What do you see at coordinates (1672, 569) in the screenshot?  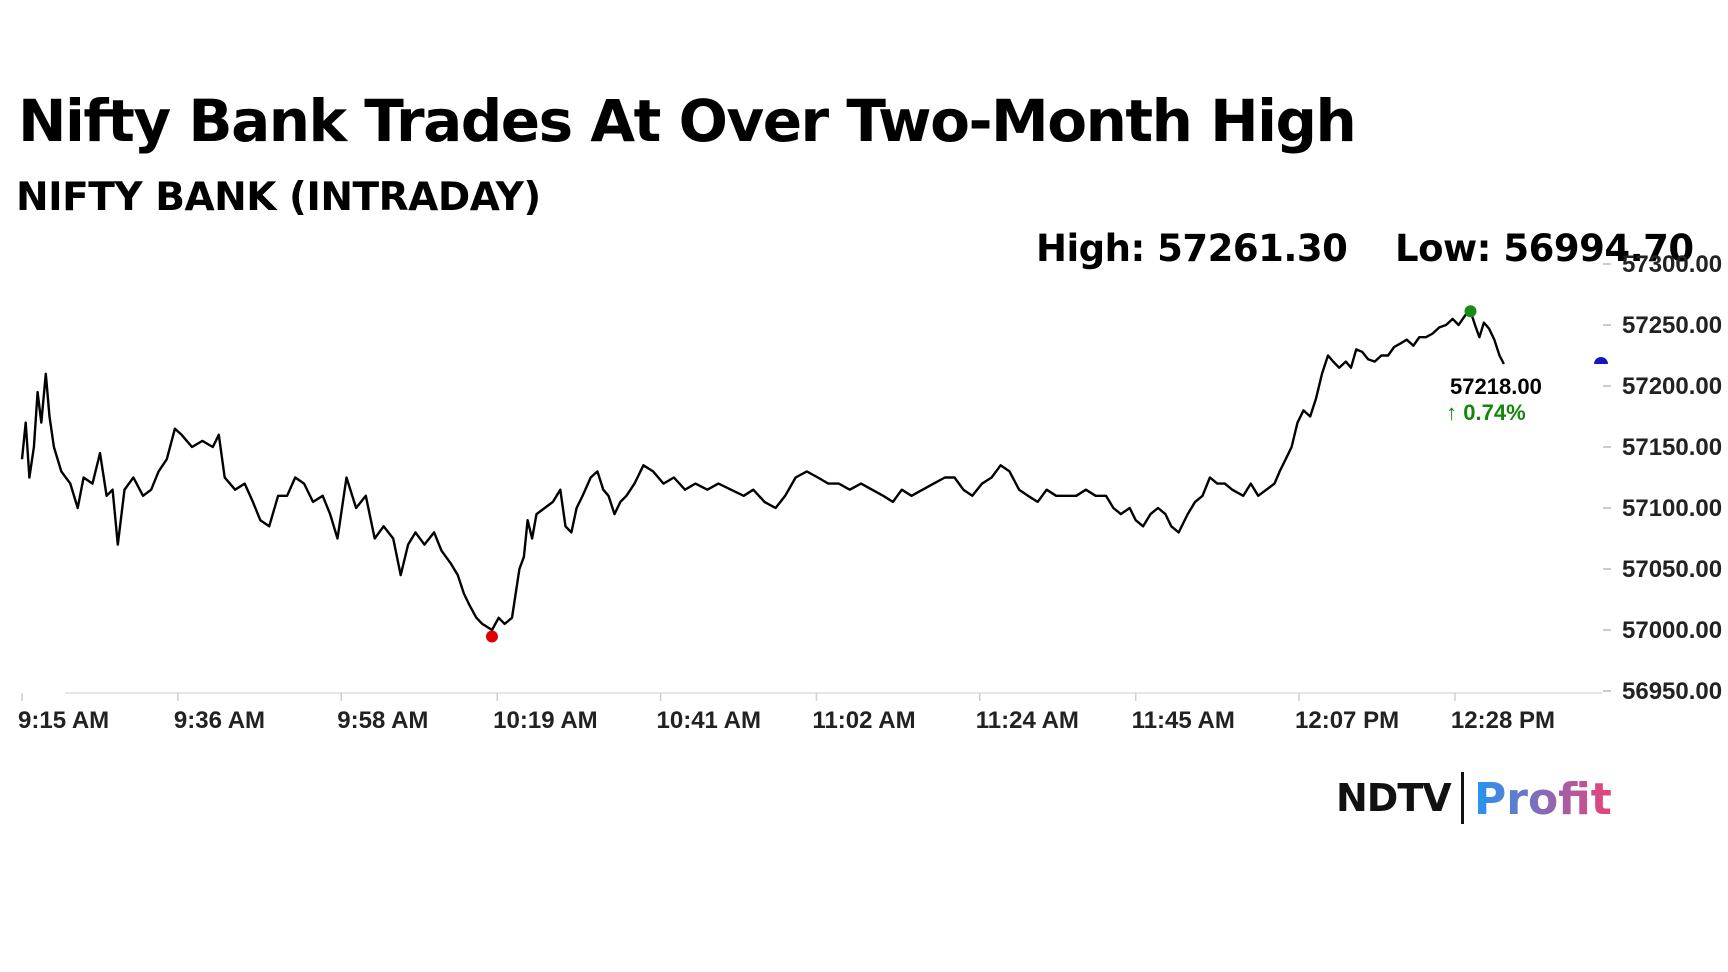 I see `y-tick-label: 57050.00` at bounding box center [1672, 569].